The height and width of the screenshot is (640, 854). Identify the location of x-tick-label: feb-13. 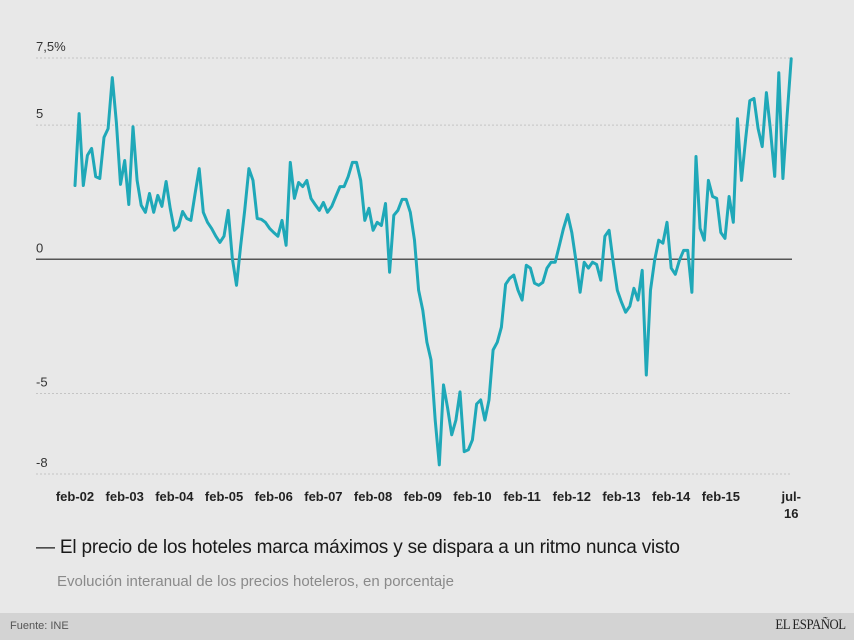
(621, 496).